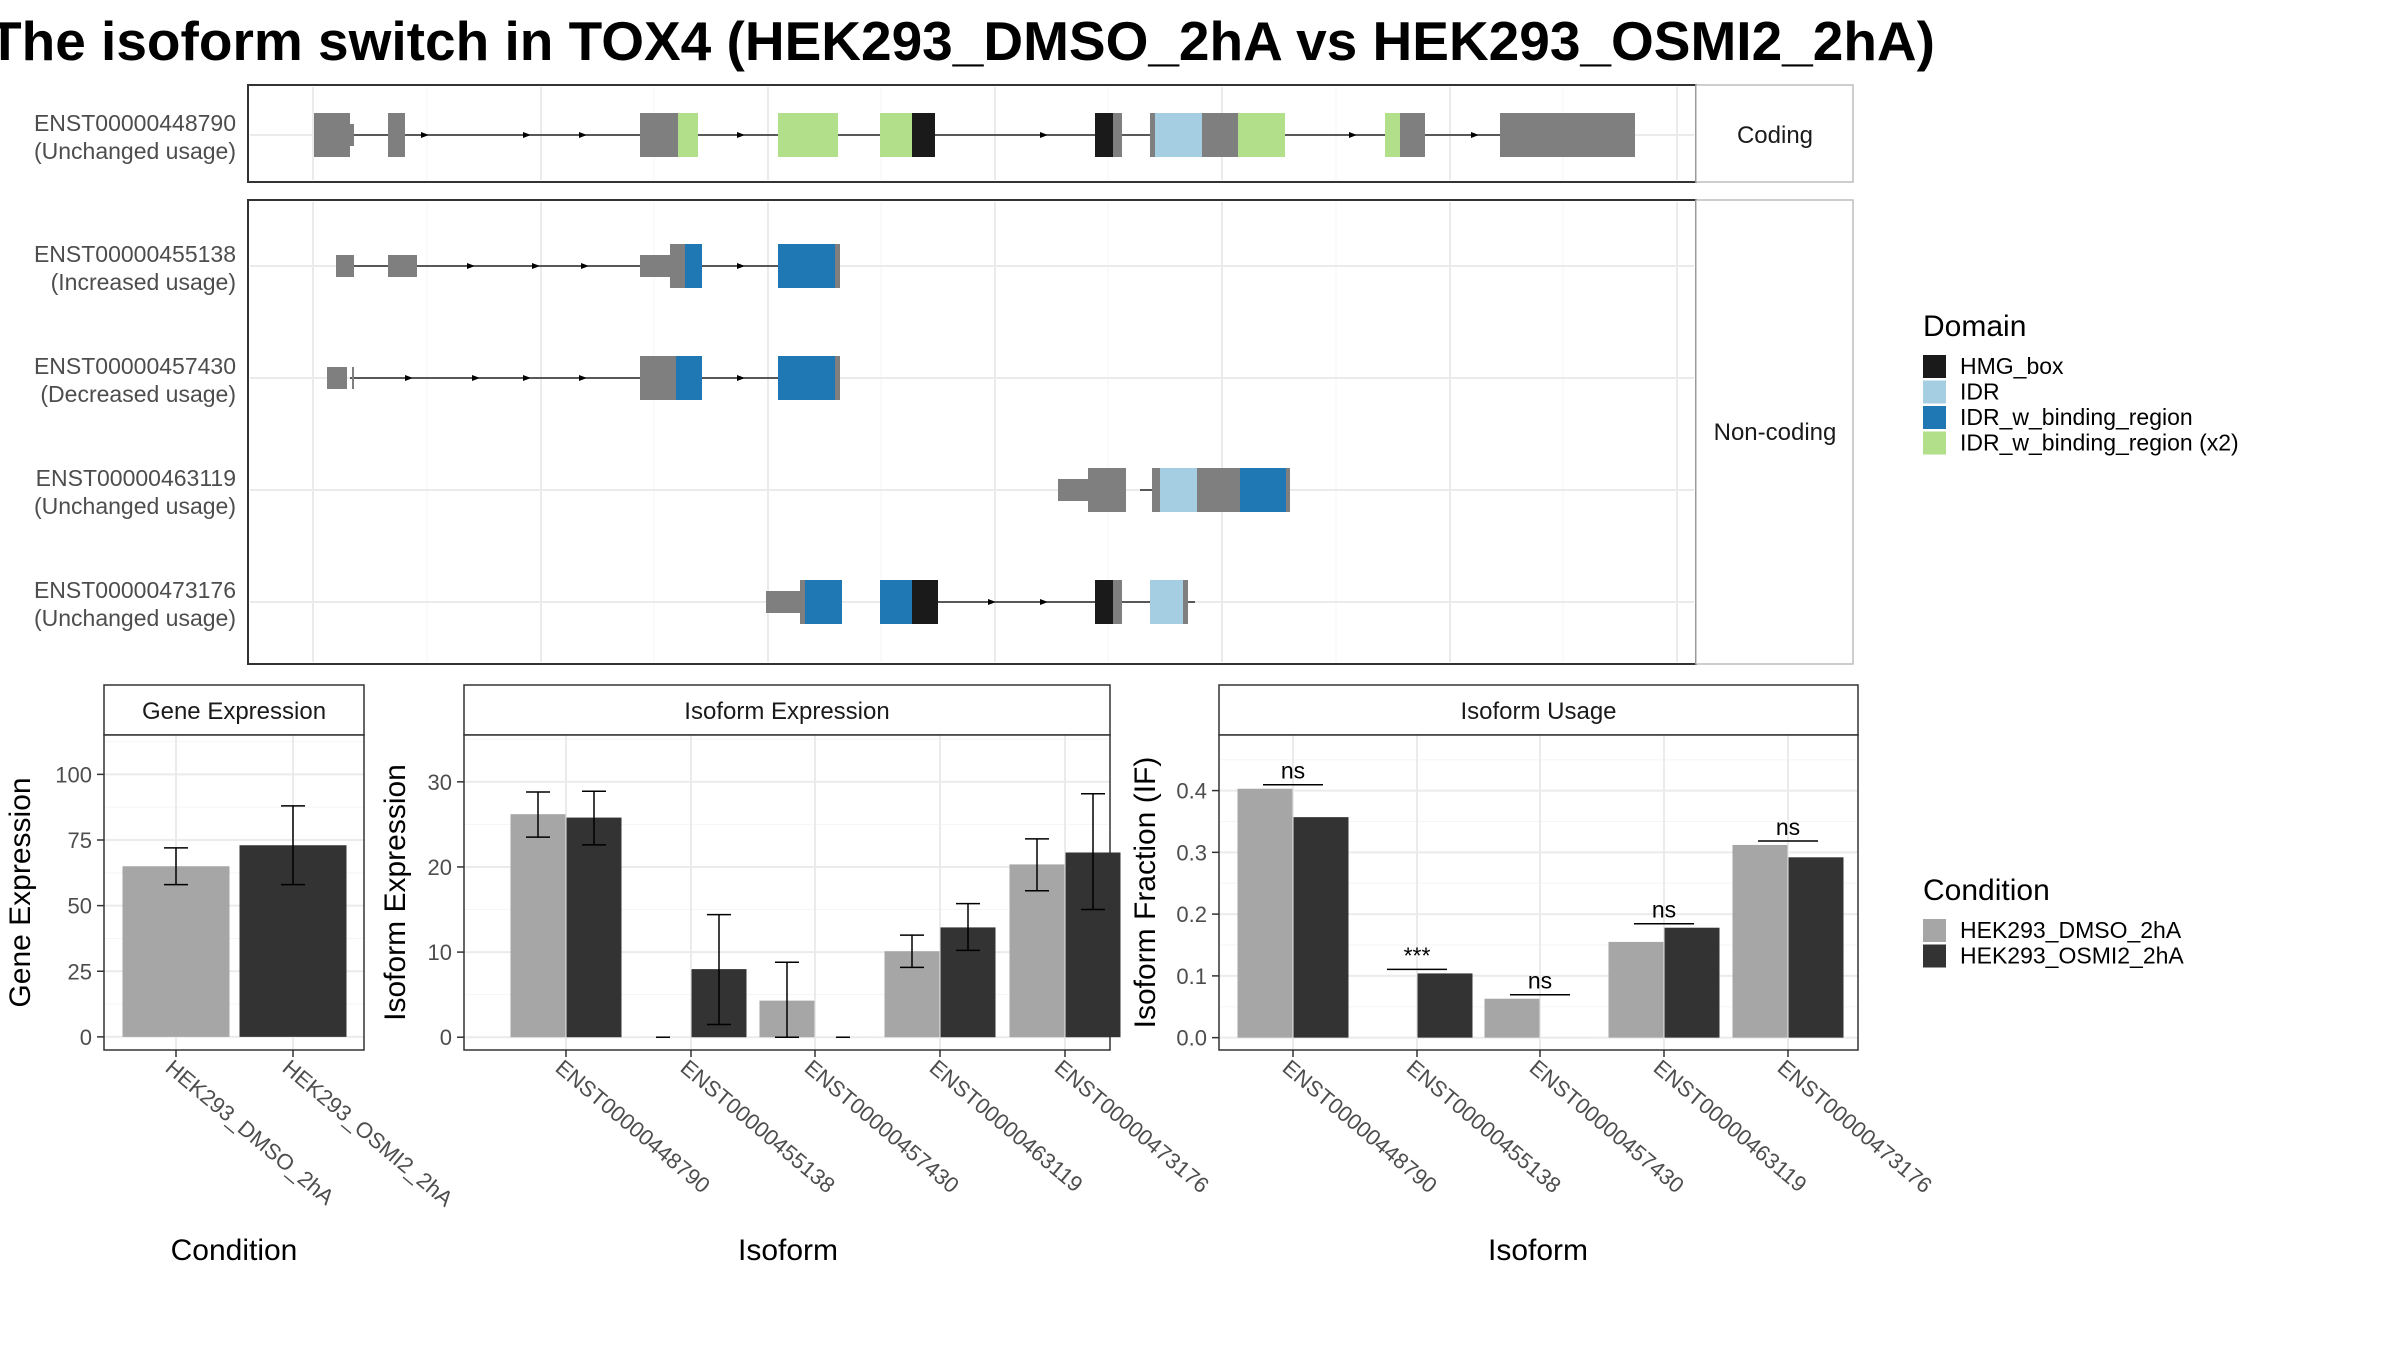  Describe the element at coordinates (136, 478) in the screenshot. I see `isoform-id-label: ENST00000463119` at that location.